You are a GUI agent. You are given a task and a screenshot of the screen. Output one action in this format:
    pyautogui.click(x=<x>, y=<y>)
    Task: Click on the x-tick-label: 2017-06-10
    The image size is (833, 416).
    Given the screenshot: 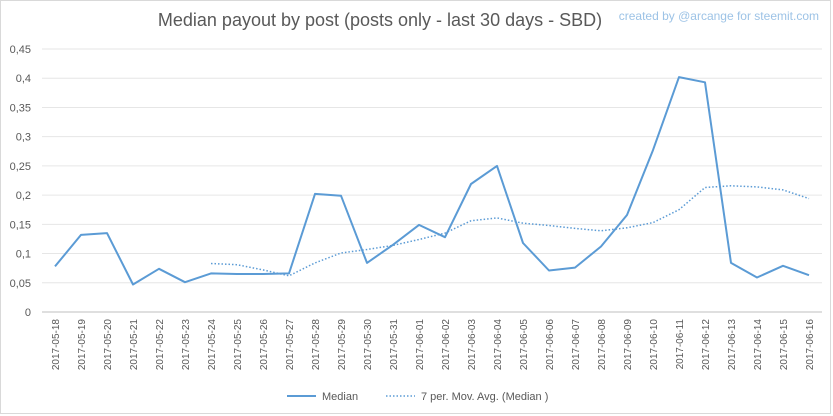 What is the action you would take?
    pyautogui.click(x=654, y=345)
    